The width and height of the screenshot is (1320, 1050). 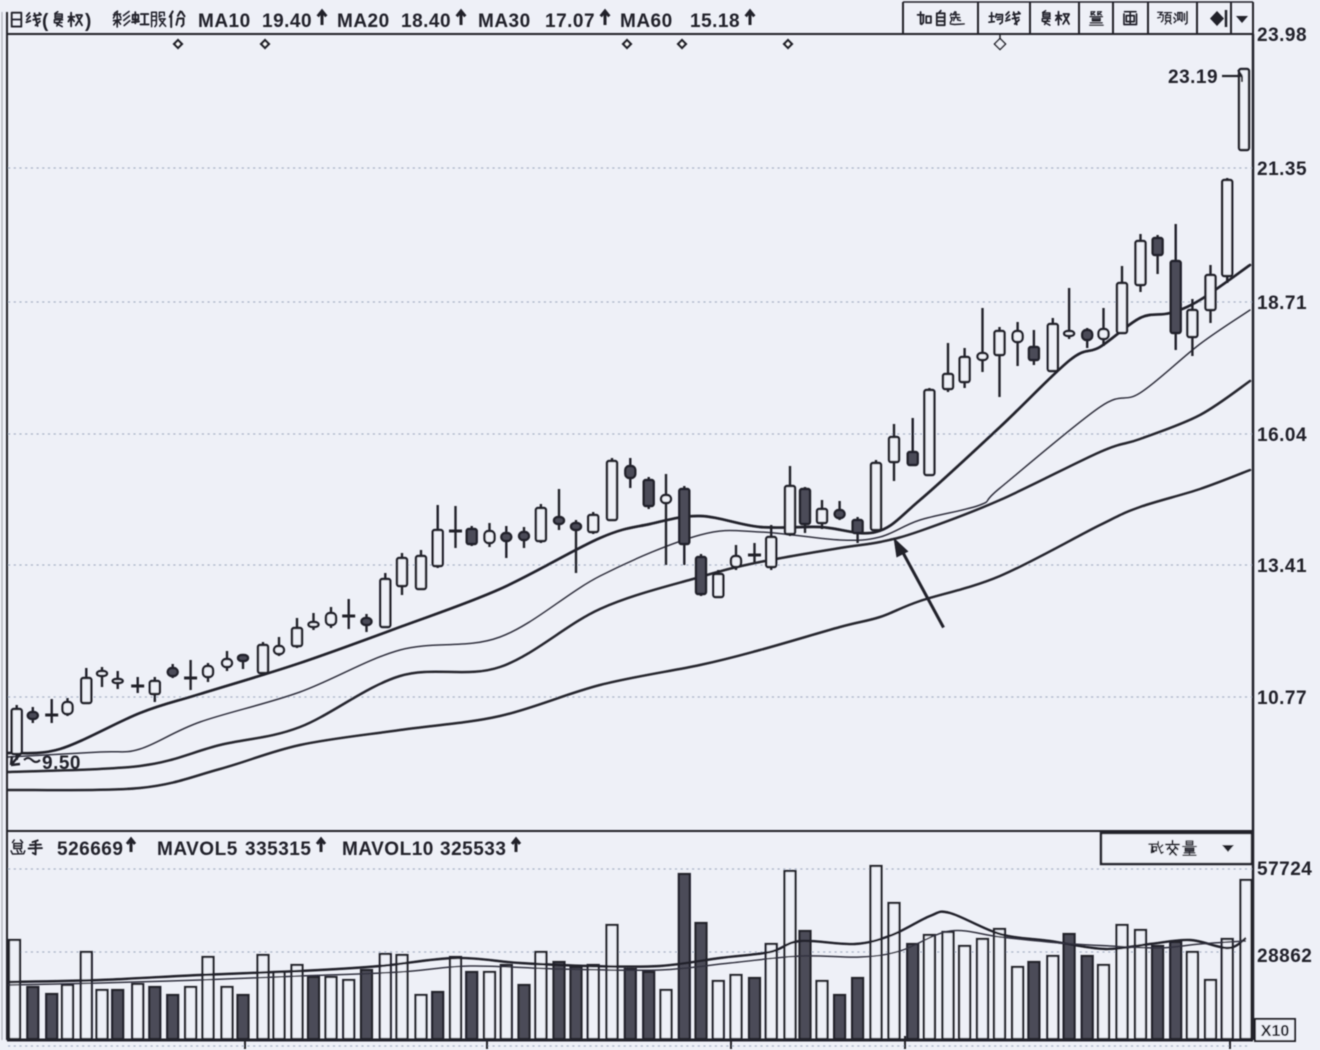 I want to click on svg-text: 18.40, so click(x=426, y=21).